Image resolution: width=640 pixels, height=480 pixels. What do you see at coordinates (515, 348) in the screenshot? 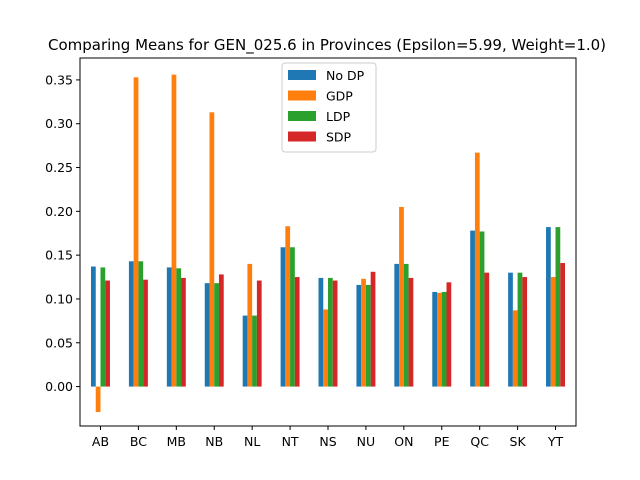
I see `bar-gdp-sk` at bounding box center [515, 348].